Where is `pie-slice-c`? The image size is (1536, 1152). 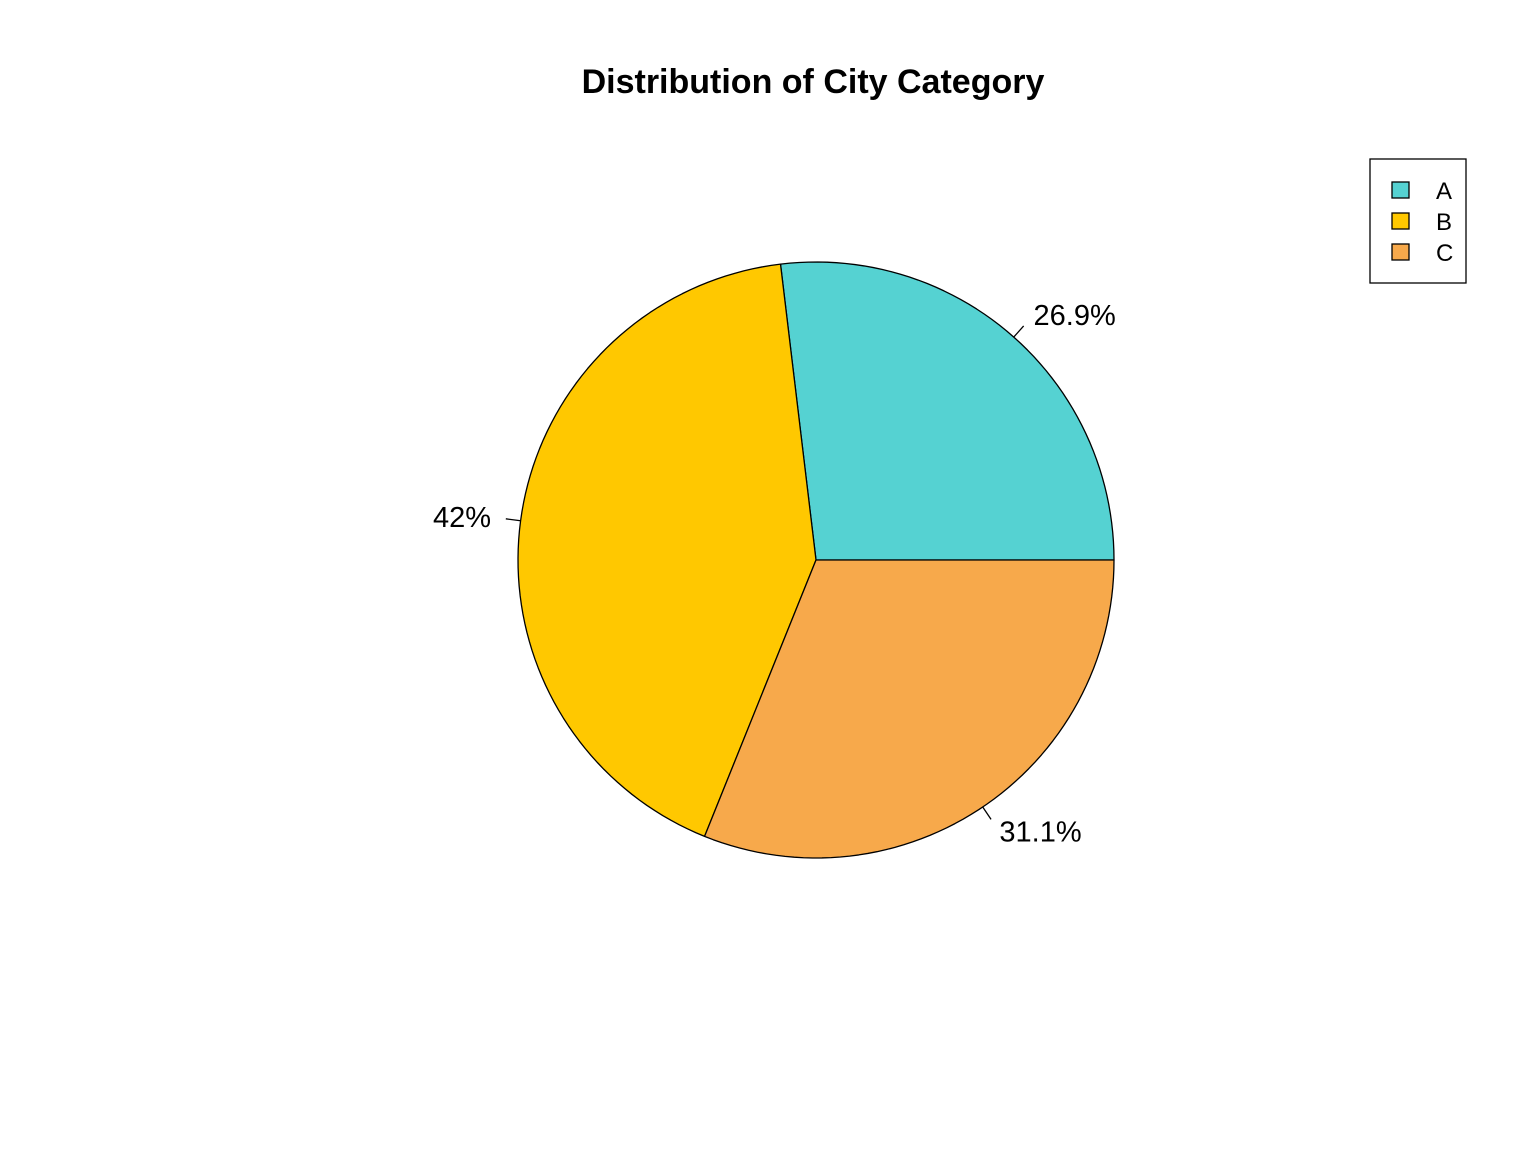
pie-slice-c is located at coordinates (909, 709).